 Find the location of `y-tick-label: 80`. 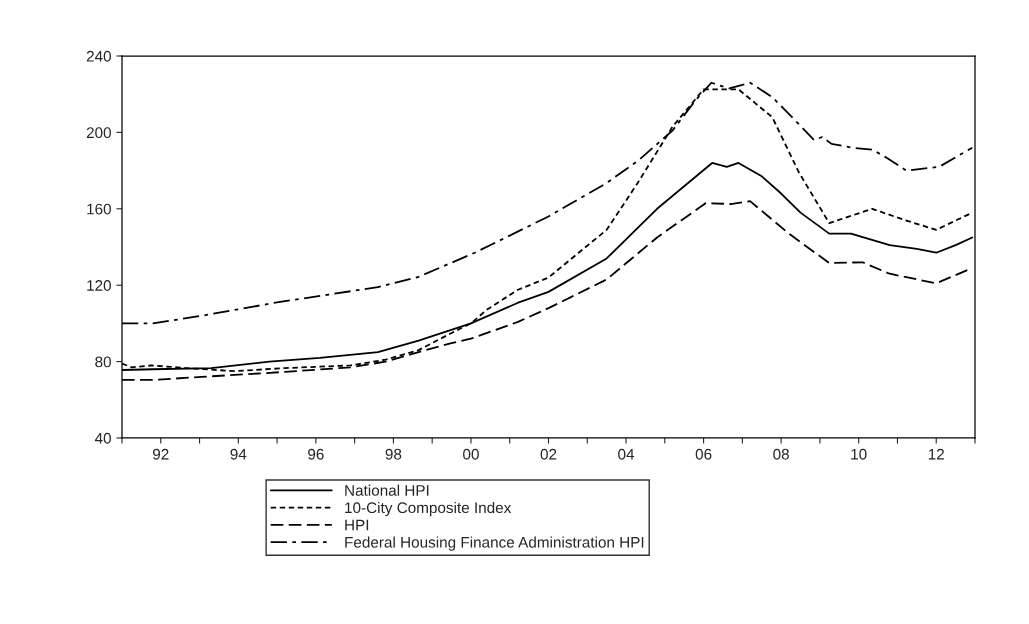

y-tick-label: 80 is located at coordinates (103, 362).